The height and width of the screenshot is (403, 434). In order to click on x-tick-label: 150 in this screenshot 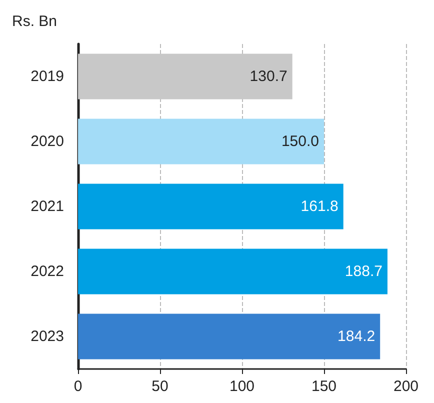, I will do `click(324, 386)`.